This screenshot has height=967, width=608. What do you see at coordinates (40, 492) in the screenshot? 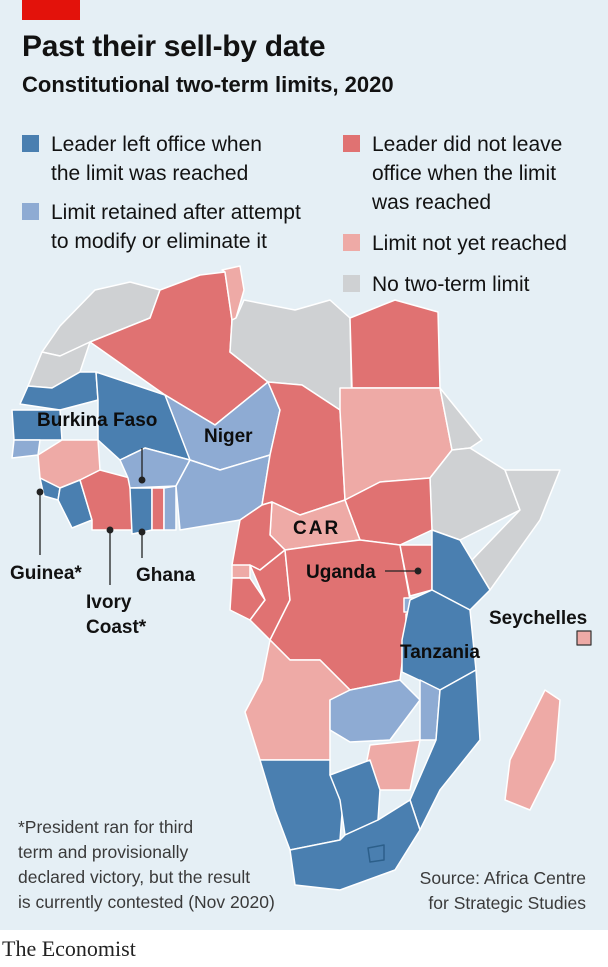
I see `leader-dot-guinea` at bounding box center [40, 492].